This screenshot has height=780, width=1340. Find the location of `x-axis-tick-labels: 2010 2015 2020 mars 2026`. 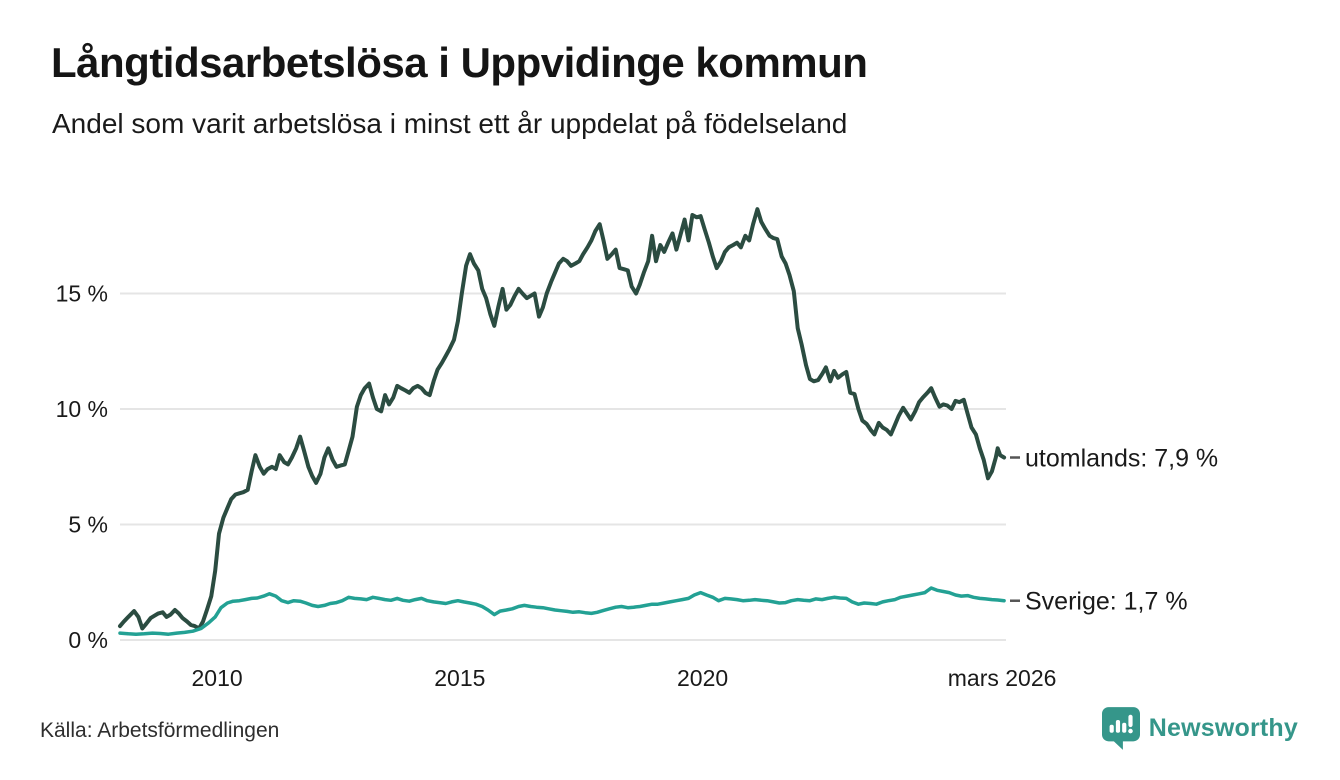

x-axis-tick-labels: 2010 2015 2020 mars 2026 is located at coordinates (624, 678).